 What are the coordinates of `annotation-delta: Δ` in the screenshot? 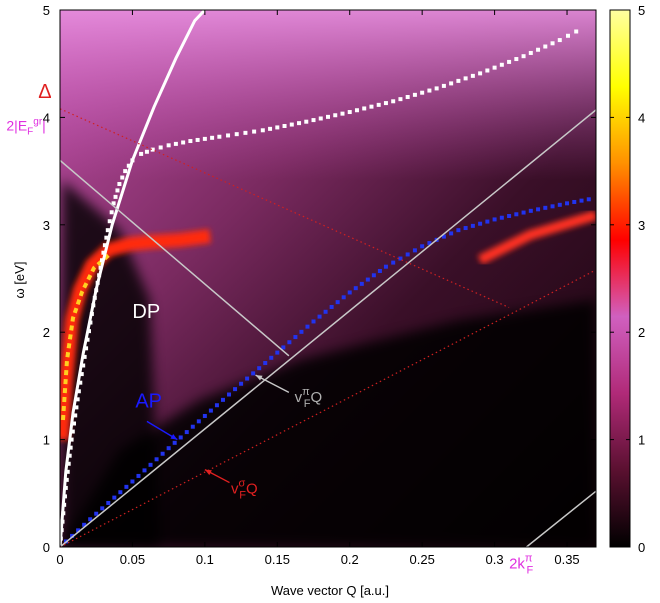 It's located at (44, 92).